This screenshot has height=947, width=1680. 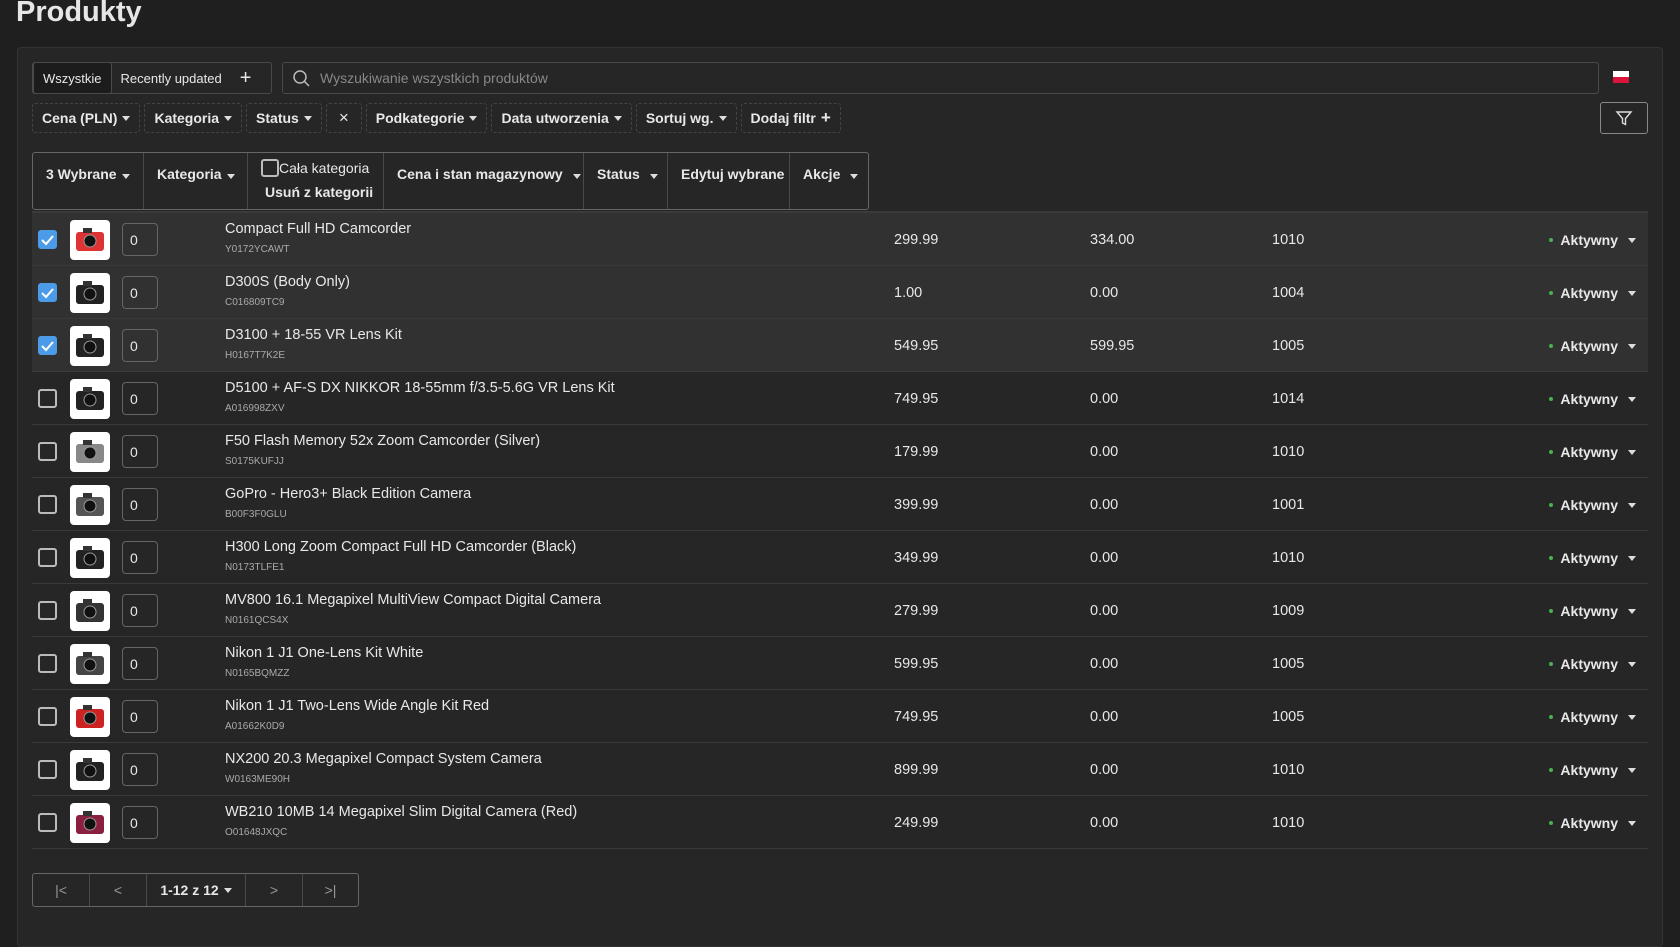 I want to click on product-name: D3100 + 18-55 VR Lens Kit, so click(x=313, y=335).